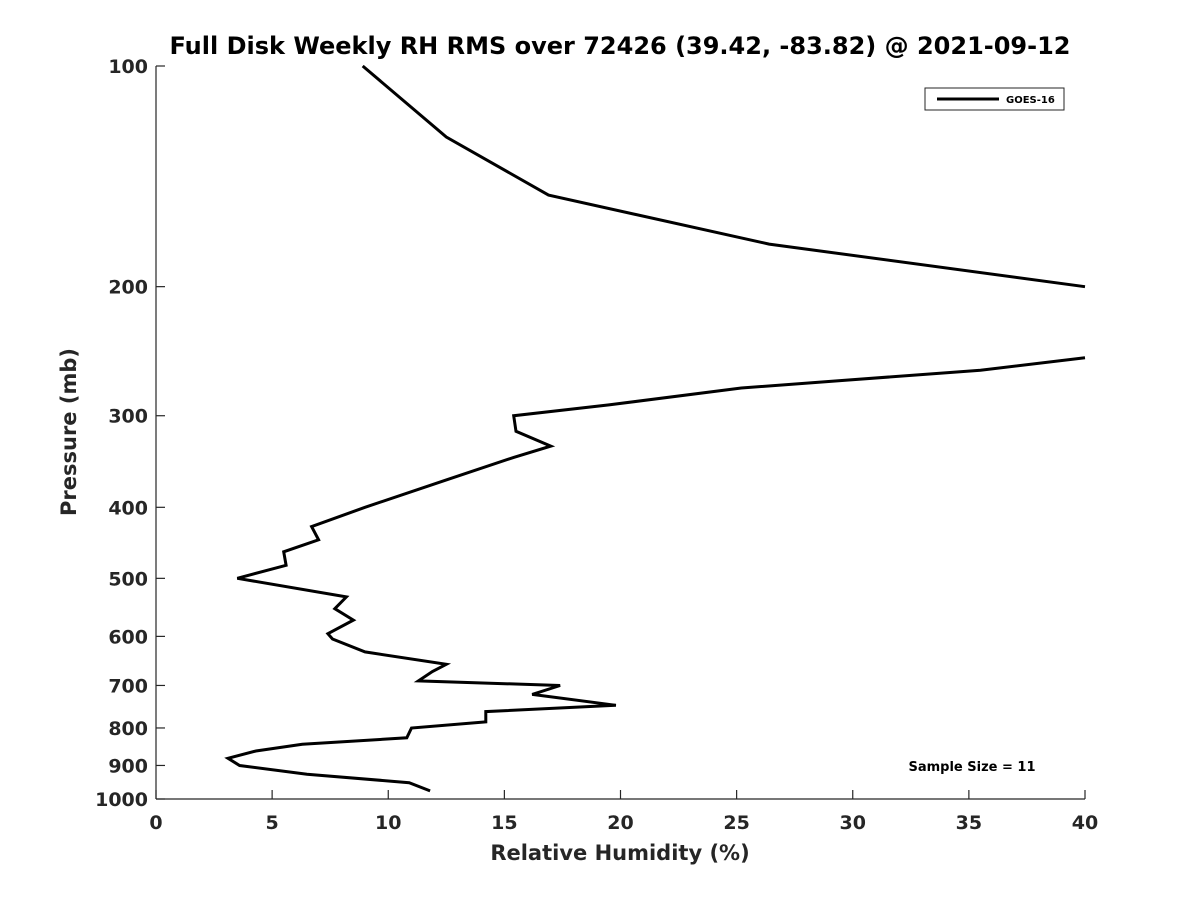 The image size is (1200, 900). Describe the element at coordinates (969, 823) in the screenshot. I see `x-tick-label: 35` at that location.